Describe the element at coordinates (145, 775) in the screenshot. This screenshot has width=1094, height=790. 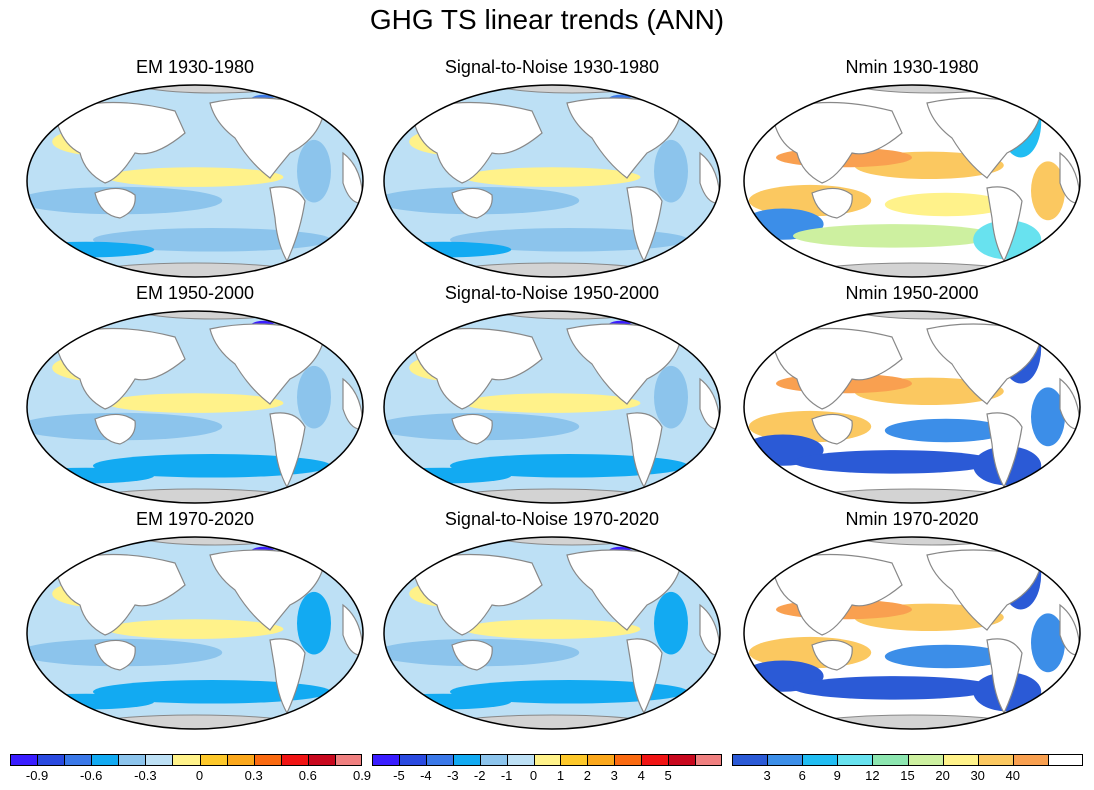
I see `colorbar-label: -0.3` at that location.